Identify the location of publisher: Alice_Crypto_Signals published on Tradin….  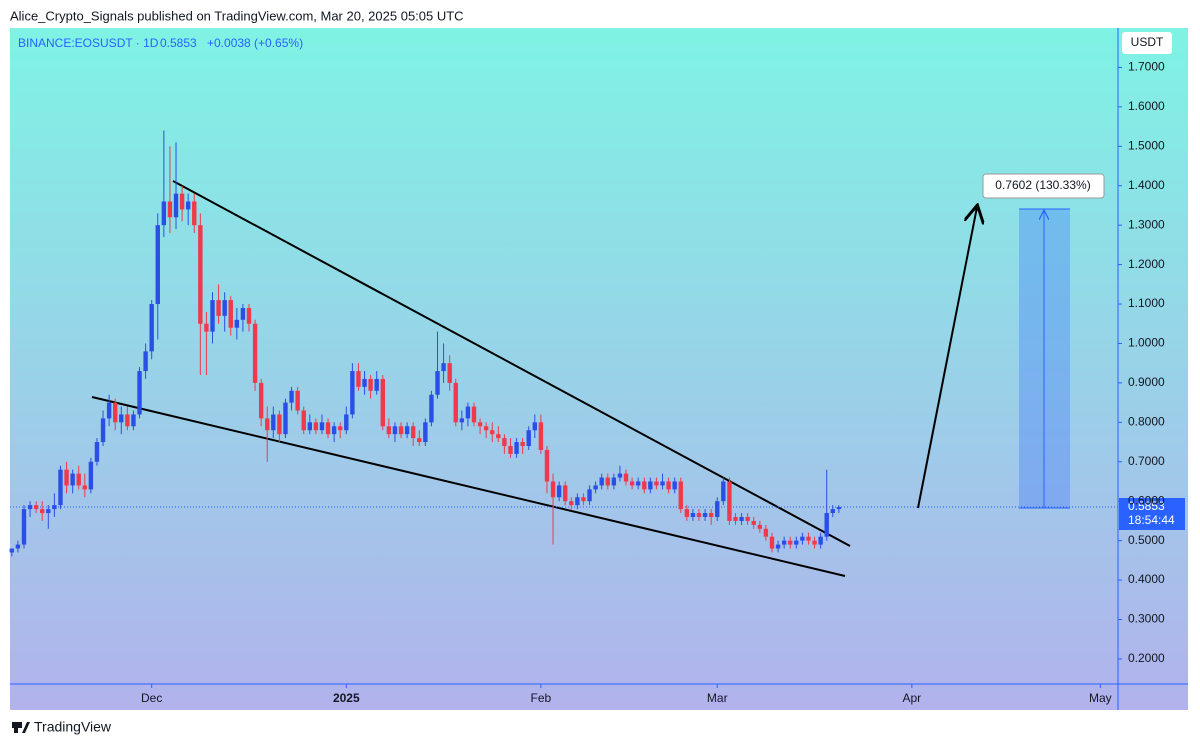
(237, 15).